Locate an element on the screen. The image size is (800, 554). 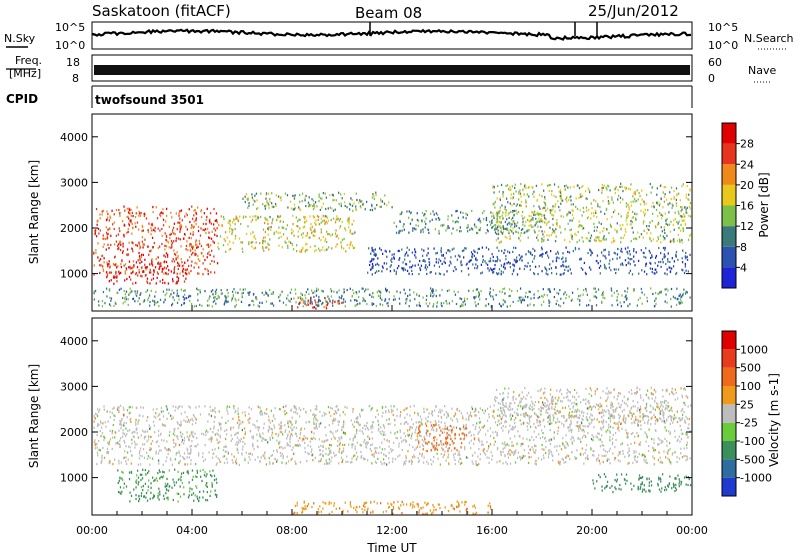
noise-sky-label: N.Sky is located at coordinates (20, 38).